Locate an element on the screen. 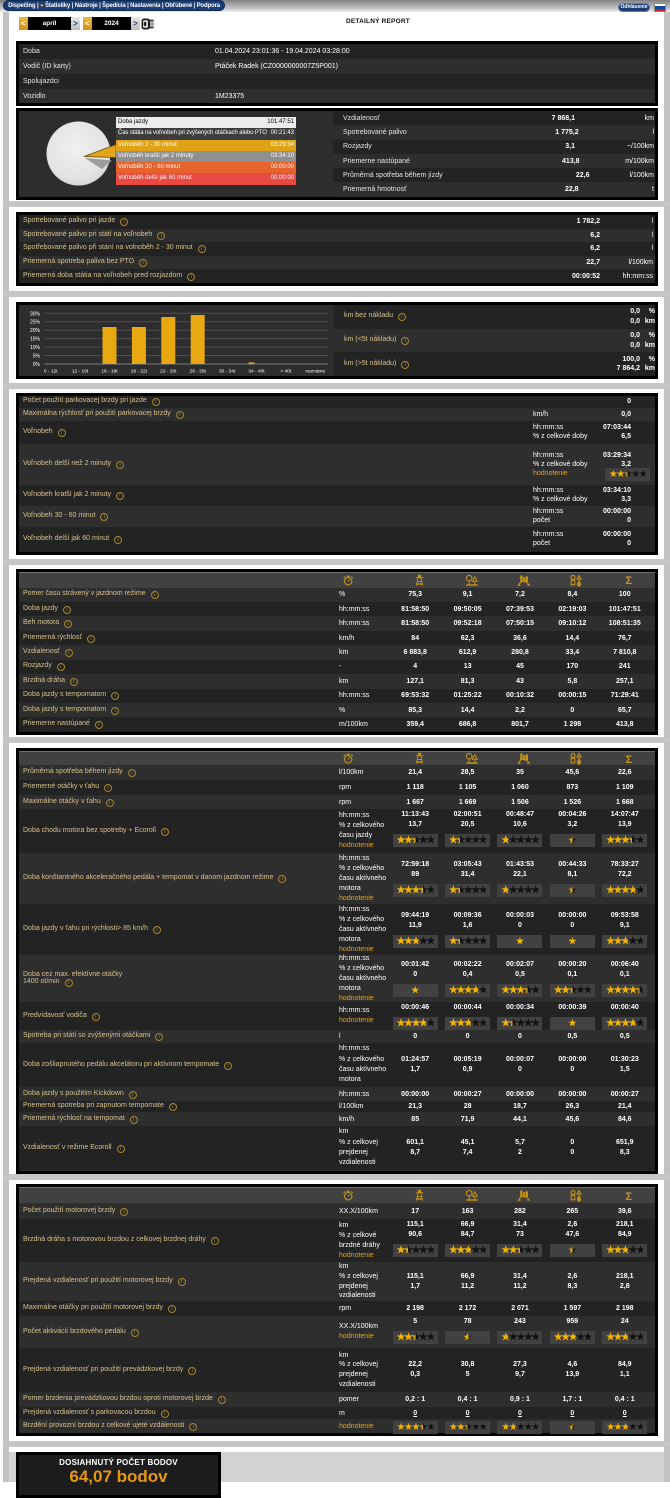 This screenshot has width=670, height=1498. svg-text: 30% is located at coordinates (35, 314).